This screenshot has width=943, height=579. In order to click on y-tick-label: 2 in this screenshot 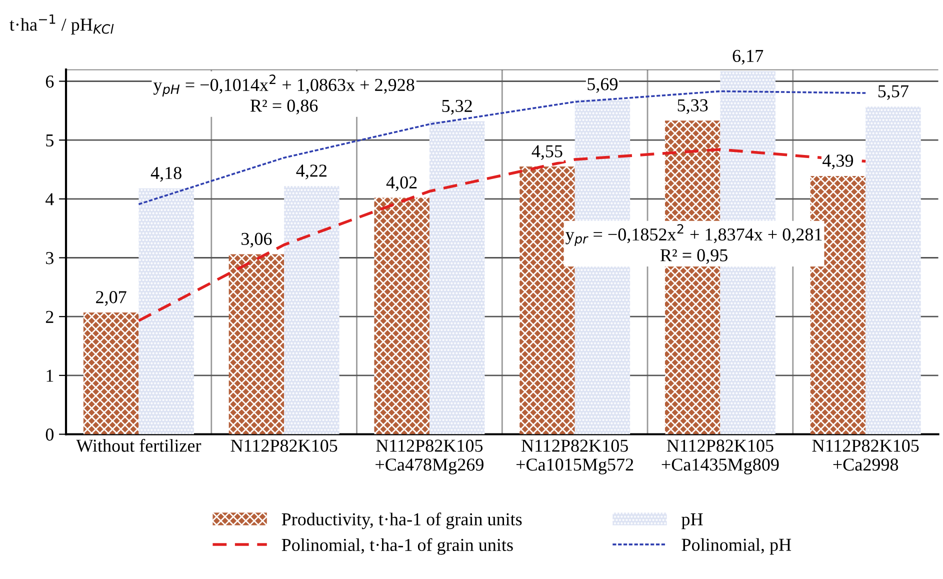, I will do `click(50, 316)`.